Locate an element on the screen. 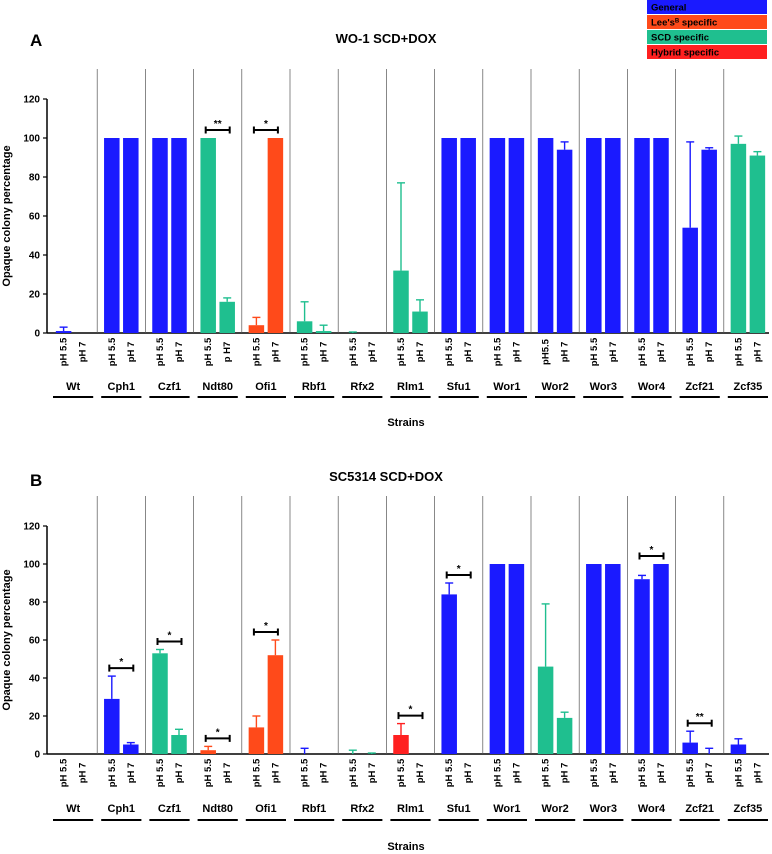  strain-label: Wt is located at coordinates (73, 387).